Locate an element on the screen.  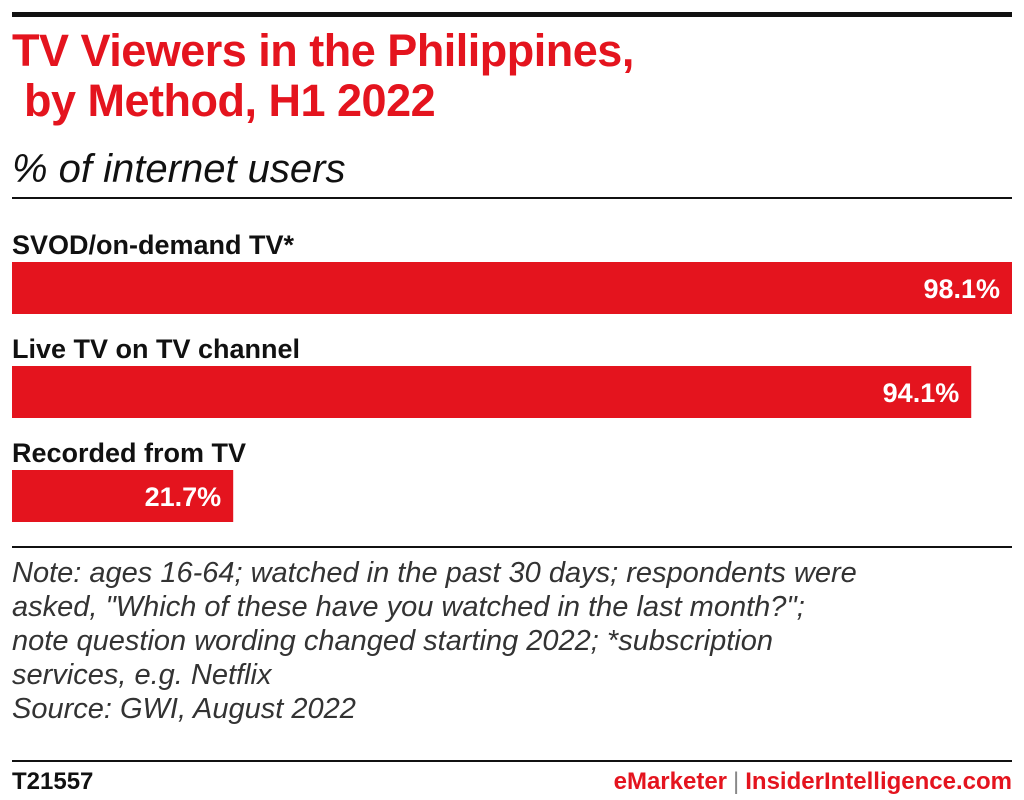
footer: T21557 eMarketer | InsiderIntelligence.com is located at coordinates (512, 784).